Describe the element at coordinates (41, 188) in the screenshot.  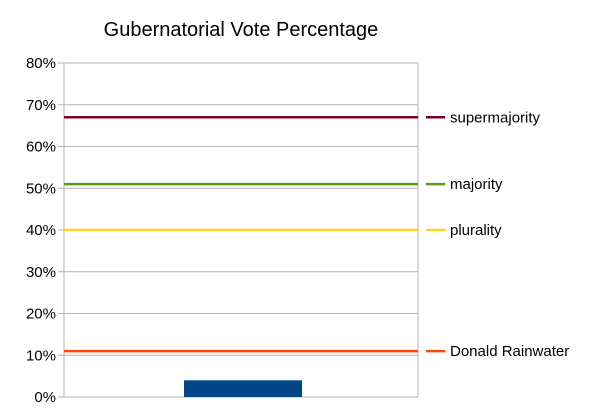
I see `y-tick-label: 50%` at that location.